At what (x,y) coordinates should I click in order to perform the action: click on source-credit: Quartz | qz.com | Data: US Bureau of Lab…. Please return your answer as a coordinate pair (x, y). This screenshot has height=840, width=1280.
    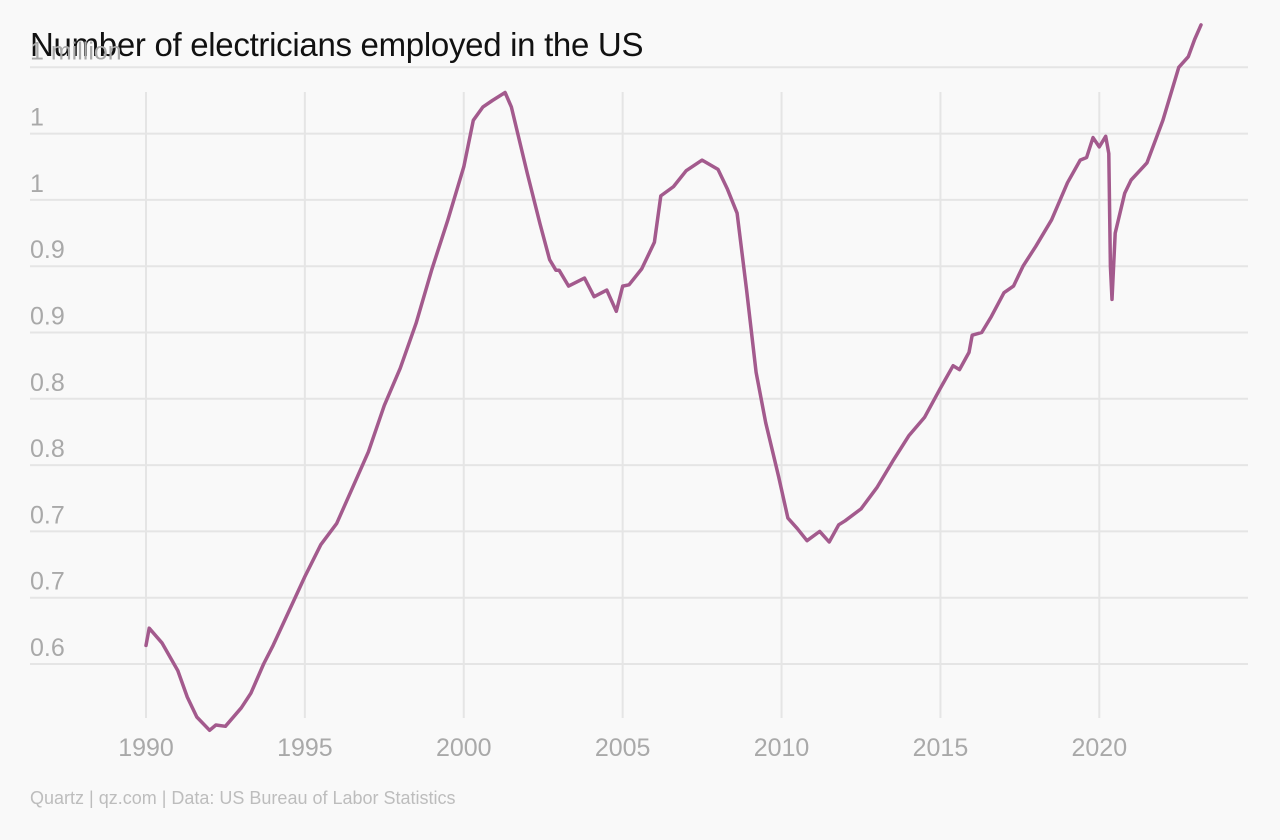
    Looking at the image, I should click on (243, 798).